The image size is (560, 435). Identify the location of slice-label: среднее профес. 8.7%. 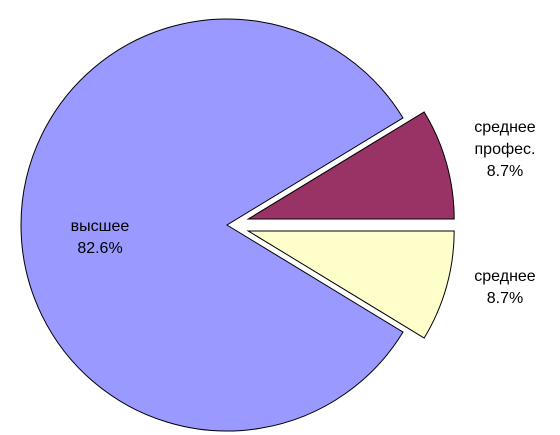
(505, 150).